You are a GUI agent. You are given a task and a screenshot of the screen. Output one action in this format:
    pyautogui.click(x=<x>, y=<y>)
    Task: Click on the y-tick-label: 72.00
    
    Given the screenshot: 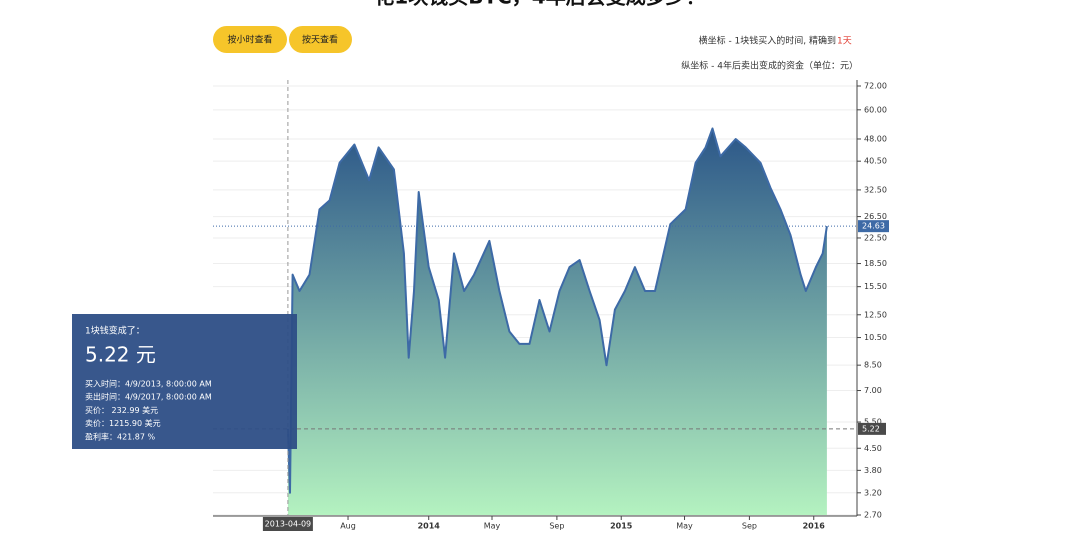 What is the action you would take?
    pyautogui.click(x=875, y=86)
    